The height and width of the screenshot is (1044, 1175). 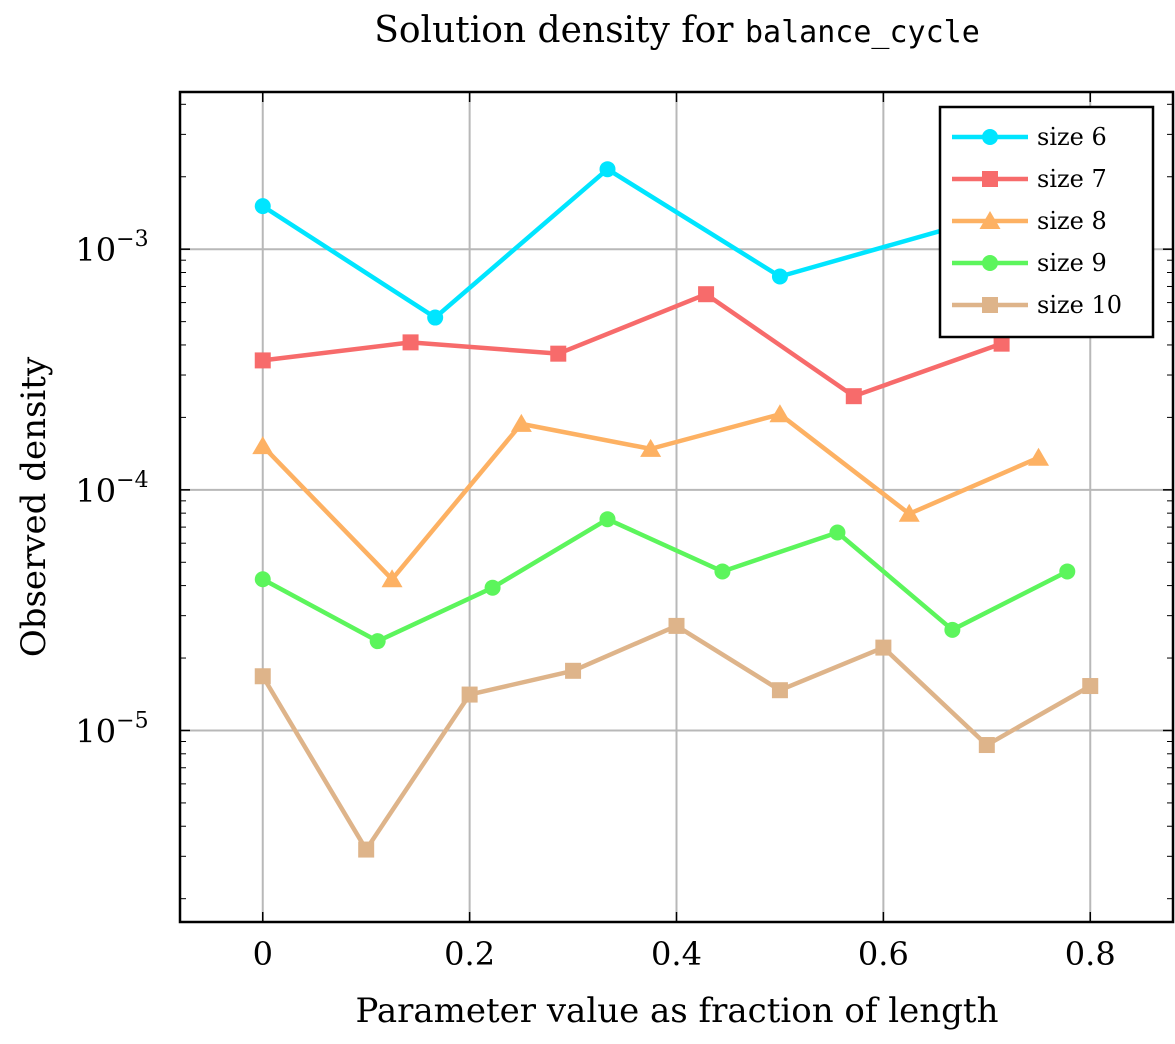 I want to click on x-tick-label: 0.6, so click(x=883, y=954).